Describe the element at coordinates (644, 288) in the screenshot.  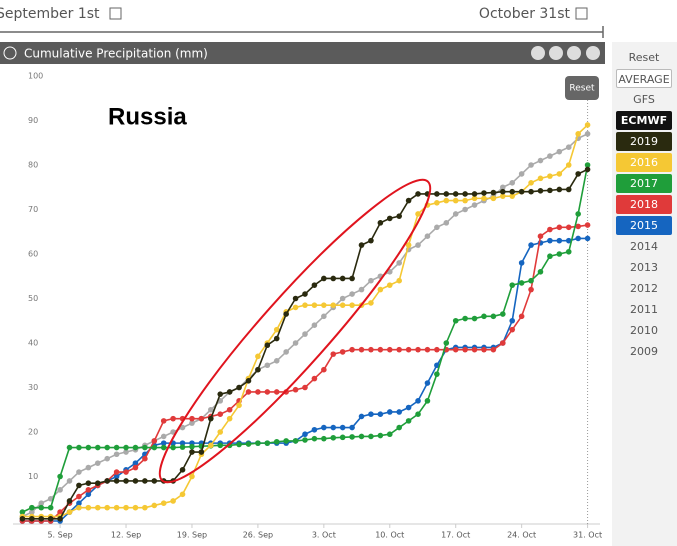
I see `legend-item-off: 2012` at that location.